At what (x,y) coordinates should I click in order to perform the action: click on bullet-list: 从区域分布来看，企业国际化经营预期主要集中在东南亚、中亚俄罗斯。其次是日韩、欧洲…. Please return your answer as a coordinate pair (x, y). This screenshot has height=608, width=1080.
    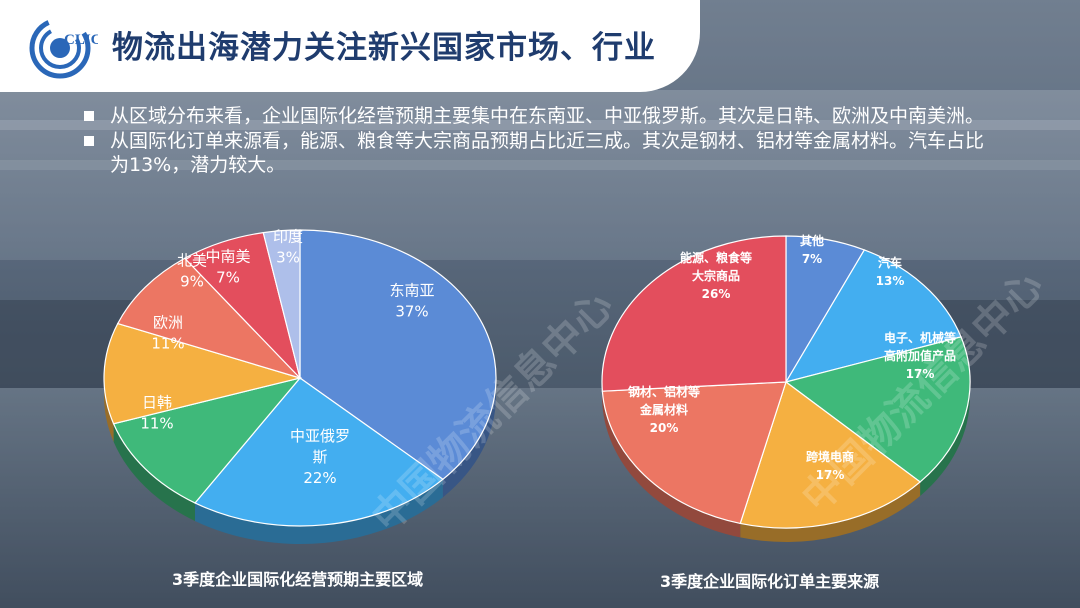
    Looking at the image, I should click on (534, 141).